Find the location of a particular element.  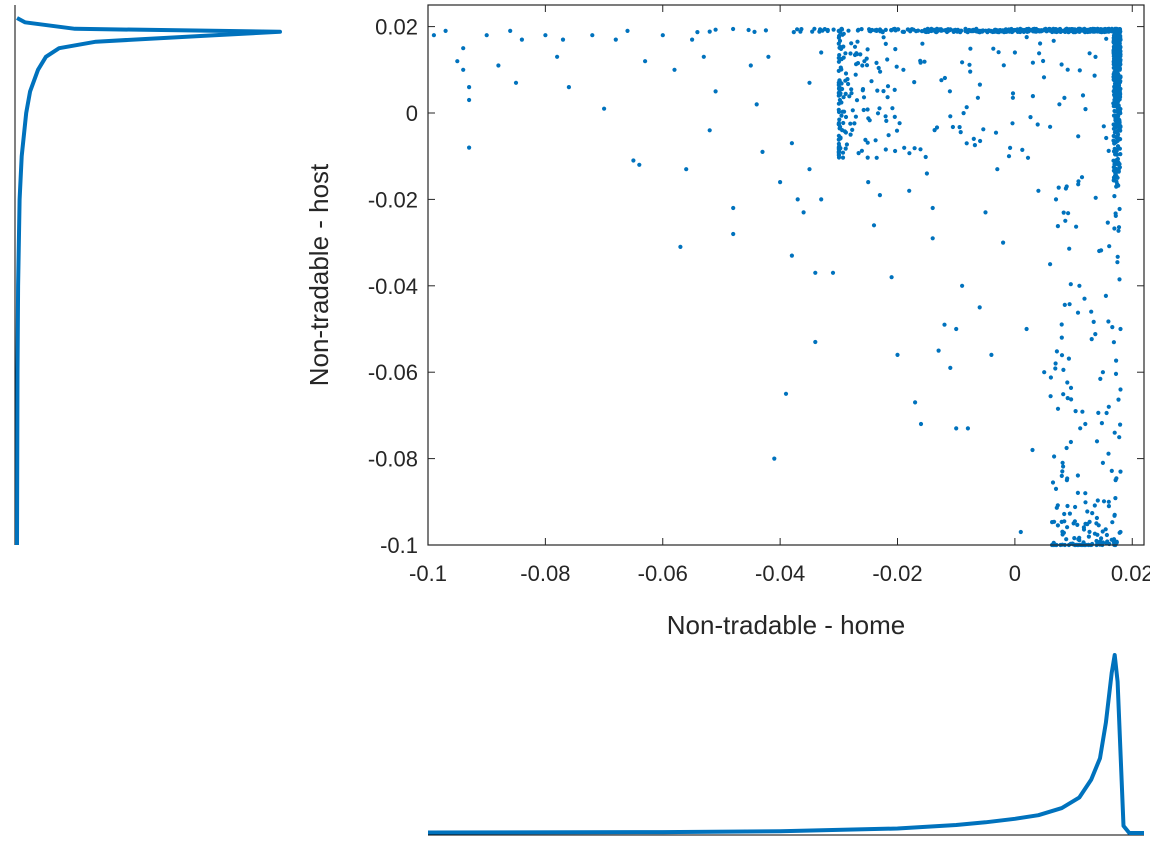

x-tick-label: -0.04 is located at coordinates (780, 573).